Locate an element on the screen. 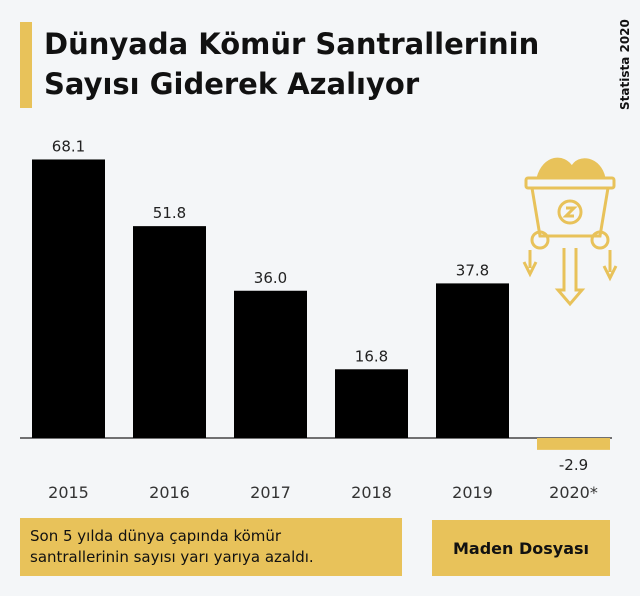  x-tick-2020*: 2020* is located at coordinates (573, 492).